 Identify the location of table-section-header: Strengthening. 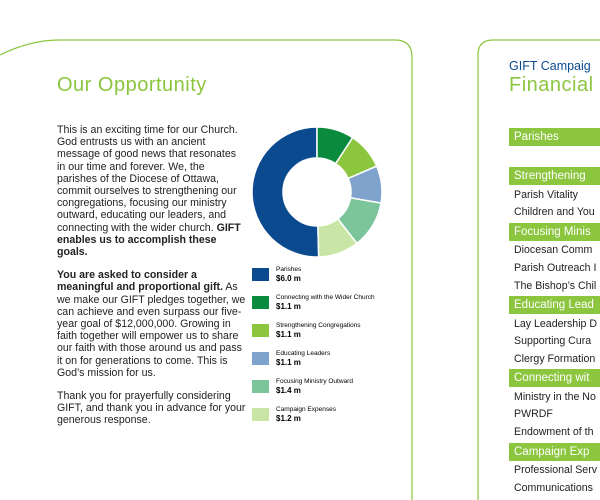
(554, 176).